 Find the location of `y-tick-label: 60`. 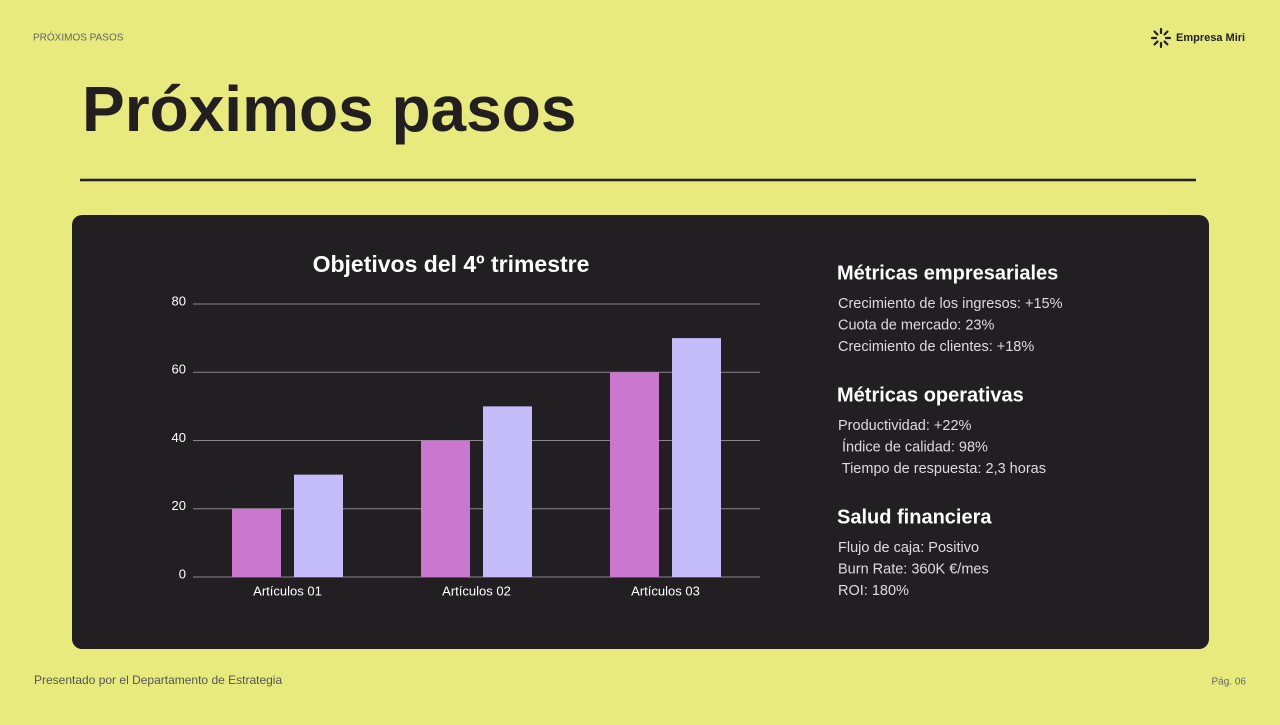

y-tick-label: 60 is located at coordinates (179, 369).